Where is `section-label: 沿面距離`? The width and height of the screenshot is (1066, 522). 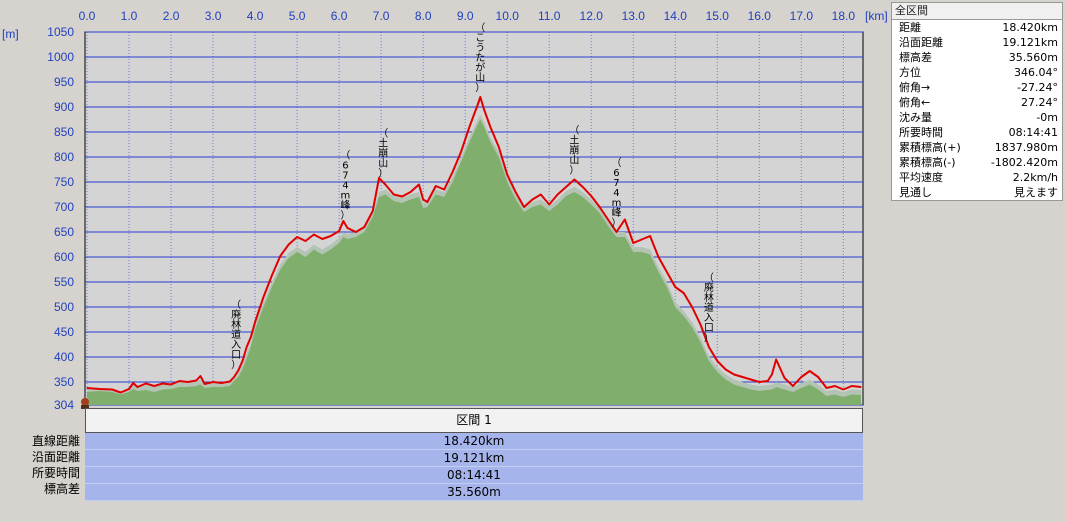
section-label: 沿面距離 is located at coordinates (55, 457).